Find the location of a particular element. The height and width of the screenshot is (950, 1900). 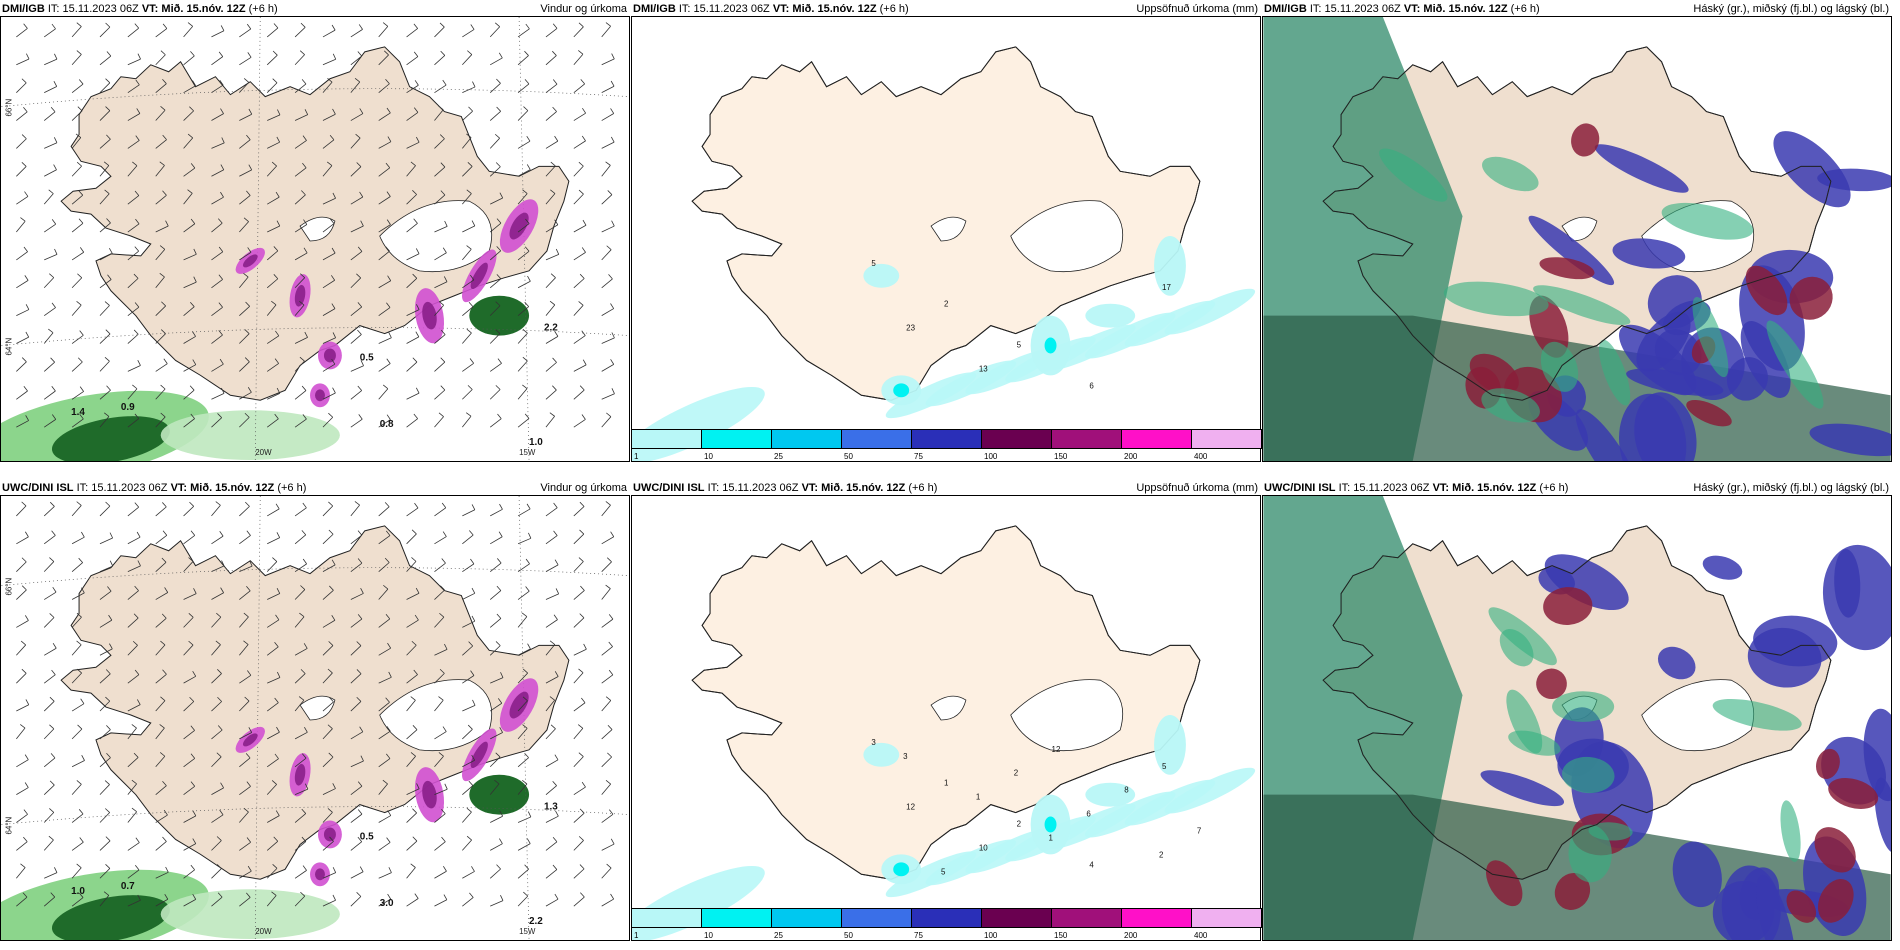

wind-value-label: 1.3 is located at coordinates (551, 807).